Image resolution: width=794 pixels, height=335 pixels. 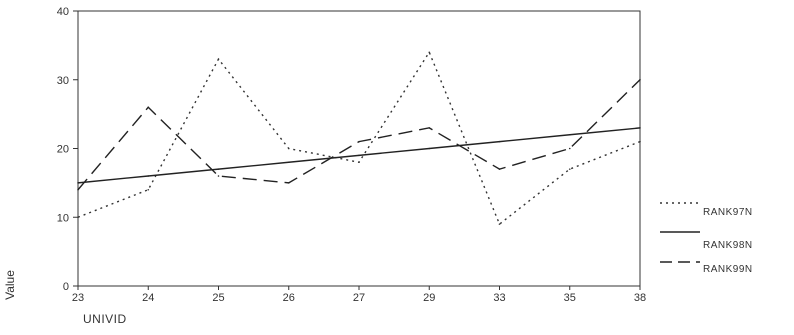 I want to click on x-axis-ticks: 23 24 25 26 27 29 33 35 38, so click(x=359, y=295).